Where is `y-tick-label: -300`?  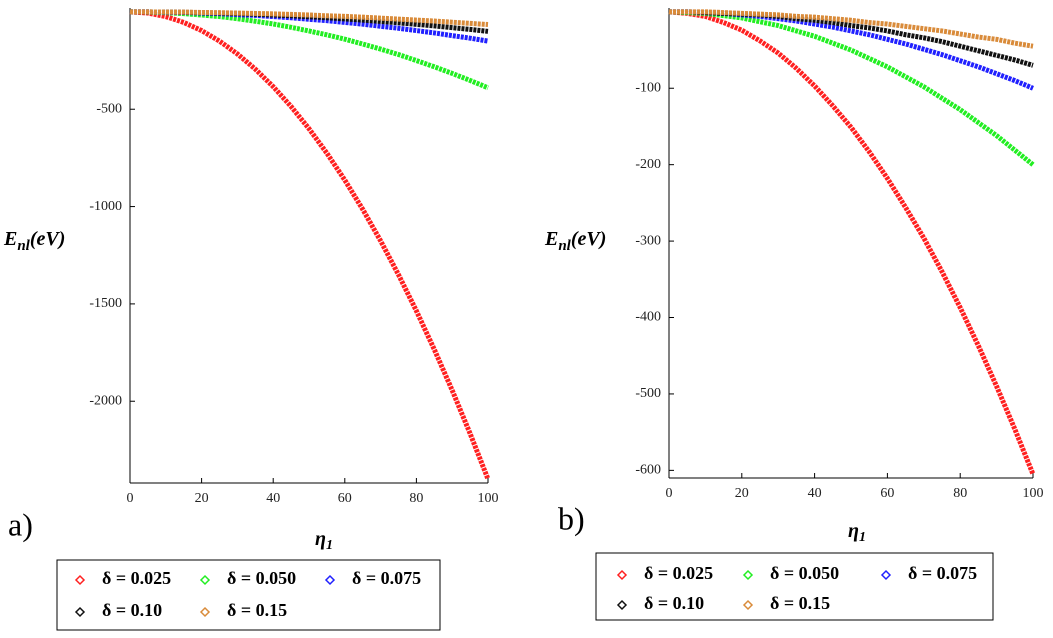 y-tick-label: -300 is located at coordinates (648, 240).